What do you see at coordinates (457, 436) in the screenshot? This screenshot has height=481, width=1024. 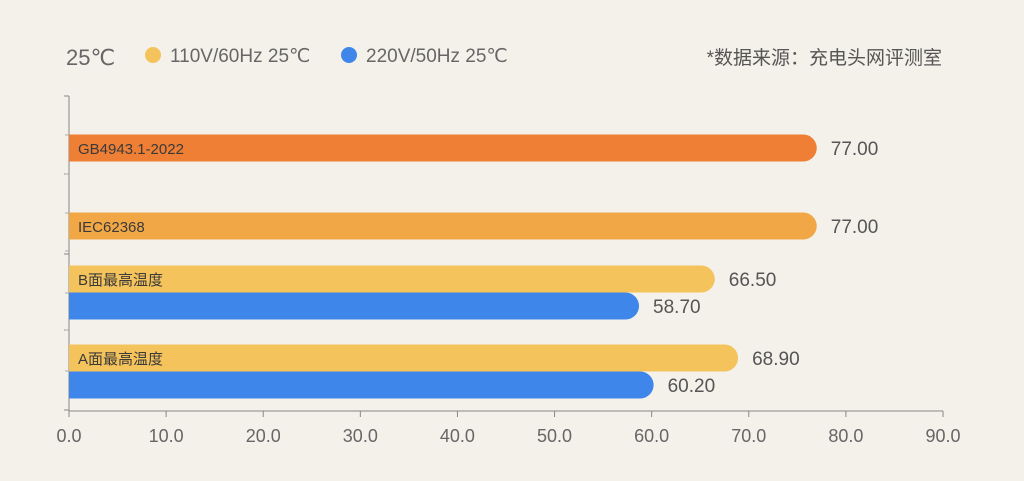 I see `x-tick-label: 40.0` at bounding box center [457, 436].